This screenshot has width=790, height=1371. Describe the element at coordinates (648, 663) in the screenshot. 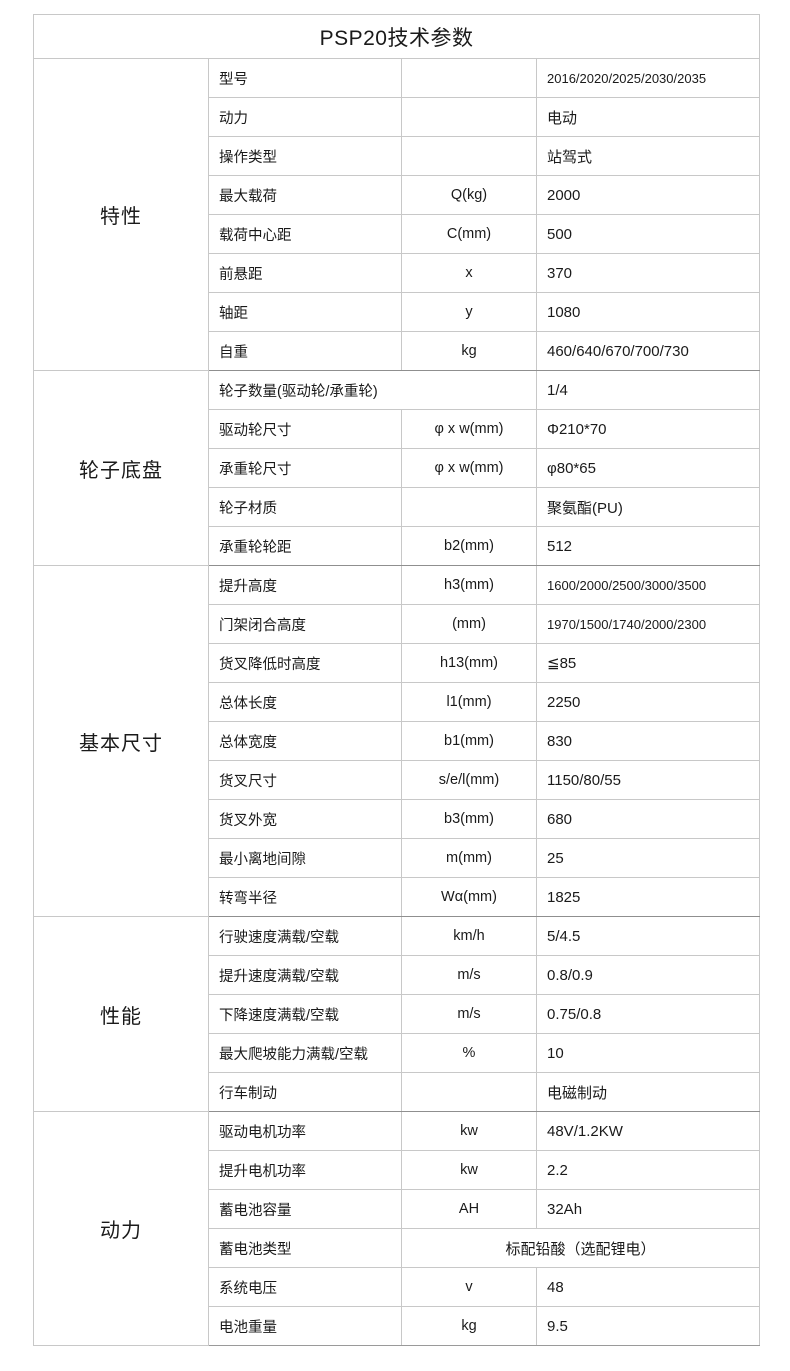

I see `param-value: ≦85` at that location.